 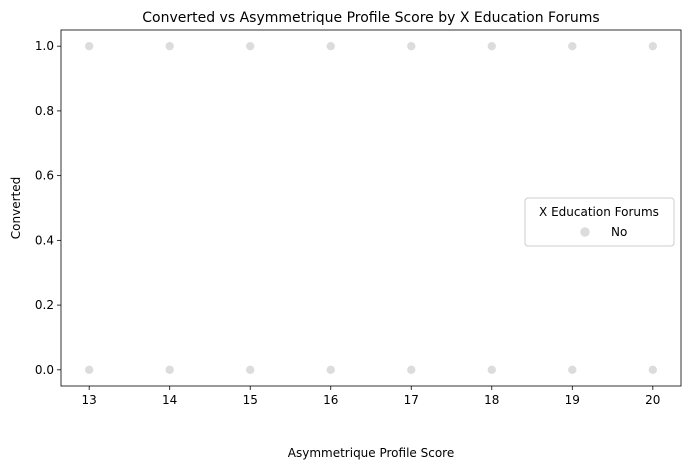 I want to click on x-tick-label: 15, so click(x=250, y=400).